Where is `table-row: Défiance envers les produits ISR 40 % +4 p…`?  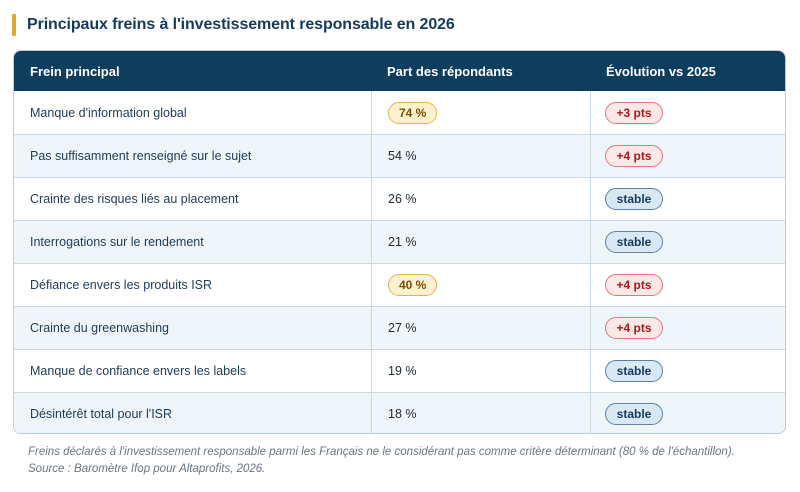 table-row: Défiance envers les produits ISR 40 % +4 p… is located at coordinates (399, 284).